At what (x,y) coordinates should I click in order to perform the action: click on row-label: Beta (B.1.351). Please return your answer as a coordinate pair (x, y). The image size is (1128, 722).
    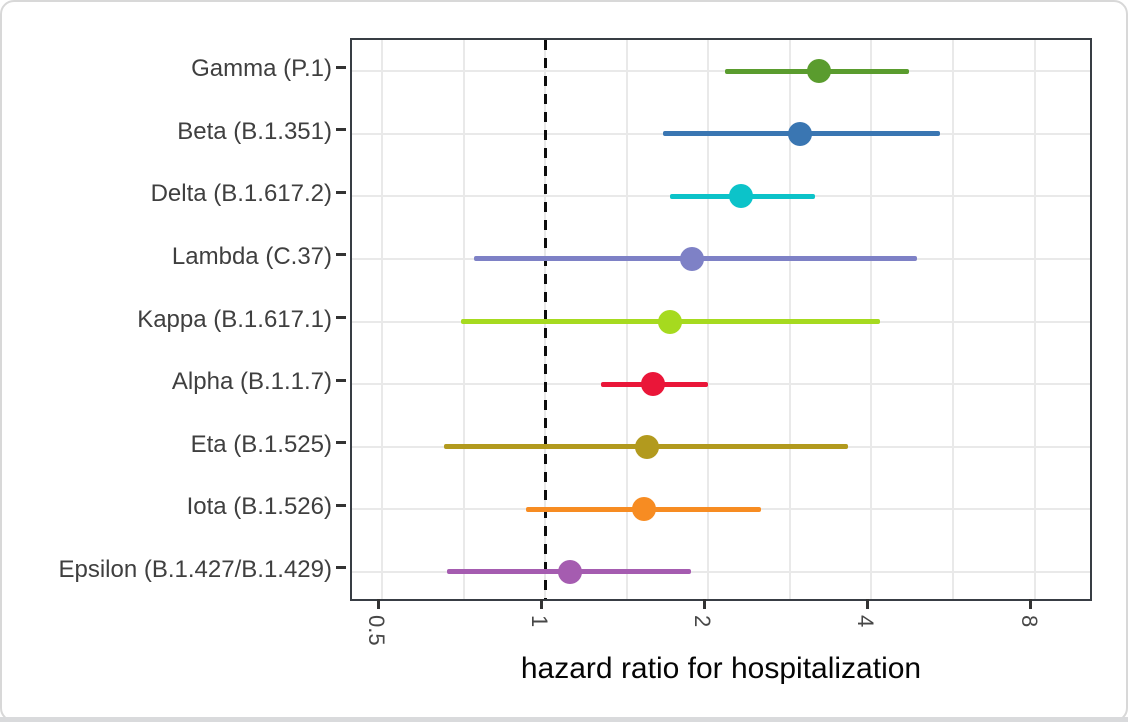
    Looking at the image, I should click on (254, 131).